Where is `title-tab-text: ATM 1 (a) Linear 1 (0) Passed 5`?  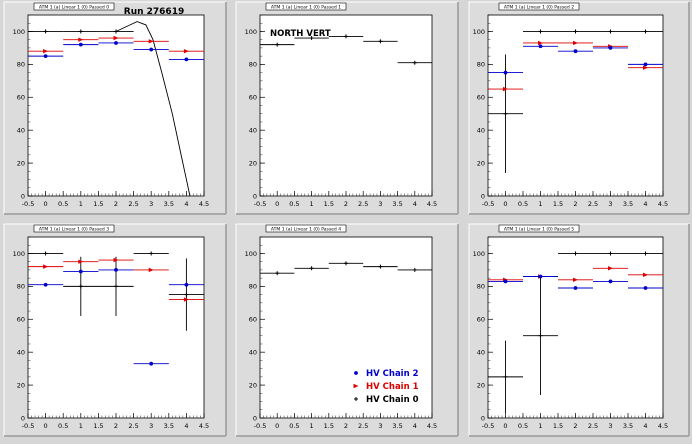
title-tab-text: ATM 1 (a) Linear 1 (0) Passed 5 is located at coordinates (539, 230).